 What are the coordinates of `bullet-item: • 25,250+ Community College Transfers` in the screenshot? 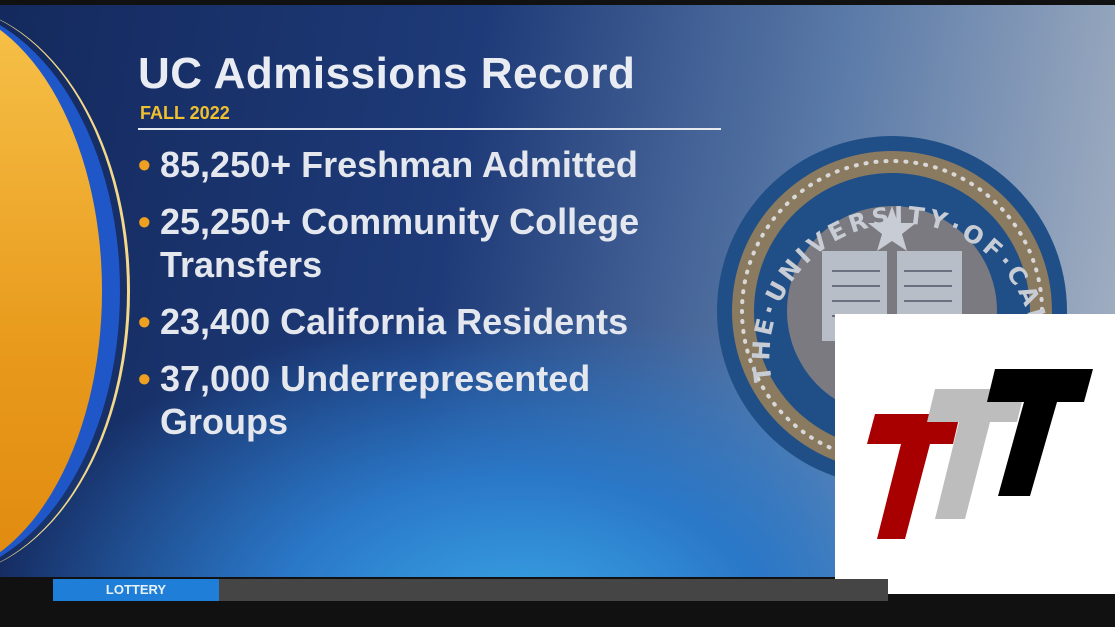 It's located at (389, 243).